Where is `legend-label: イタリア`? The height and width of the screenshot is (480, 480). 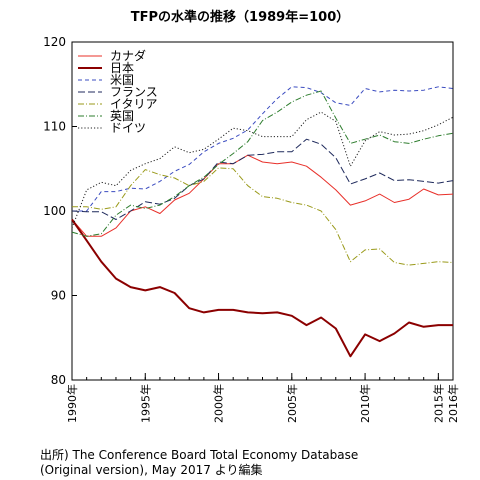
legend-label: イタリア is located at coordinates (134, 104).